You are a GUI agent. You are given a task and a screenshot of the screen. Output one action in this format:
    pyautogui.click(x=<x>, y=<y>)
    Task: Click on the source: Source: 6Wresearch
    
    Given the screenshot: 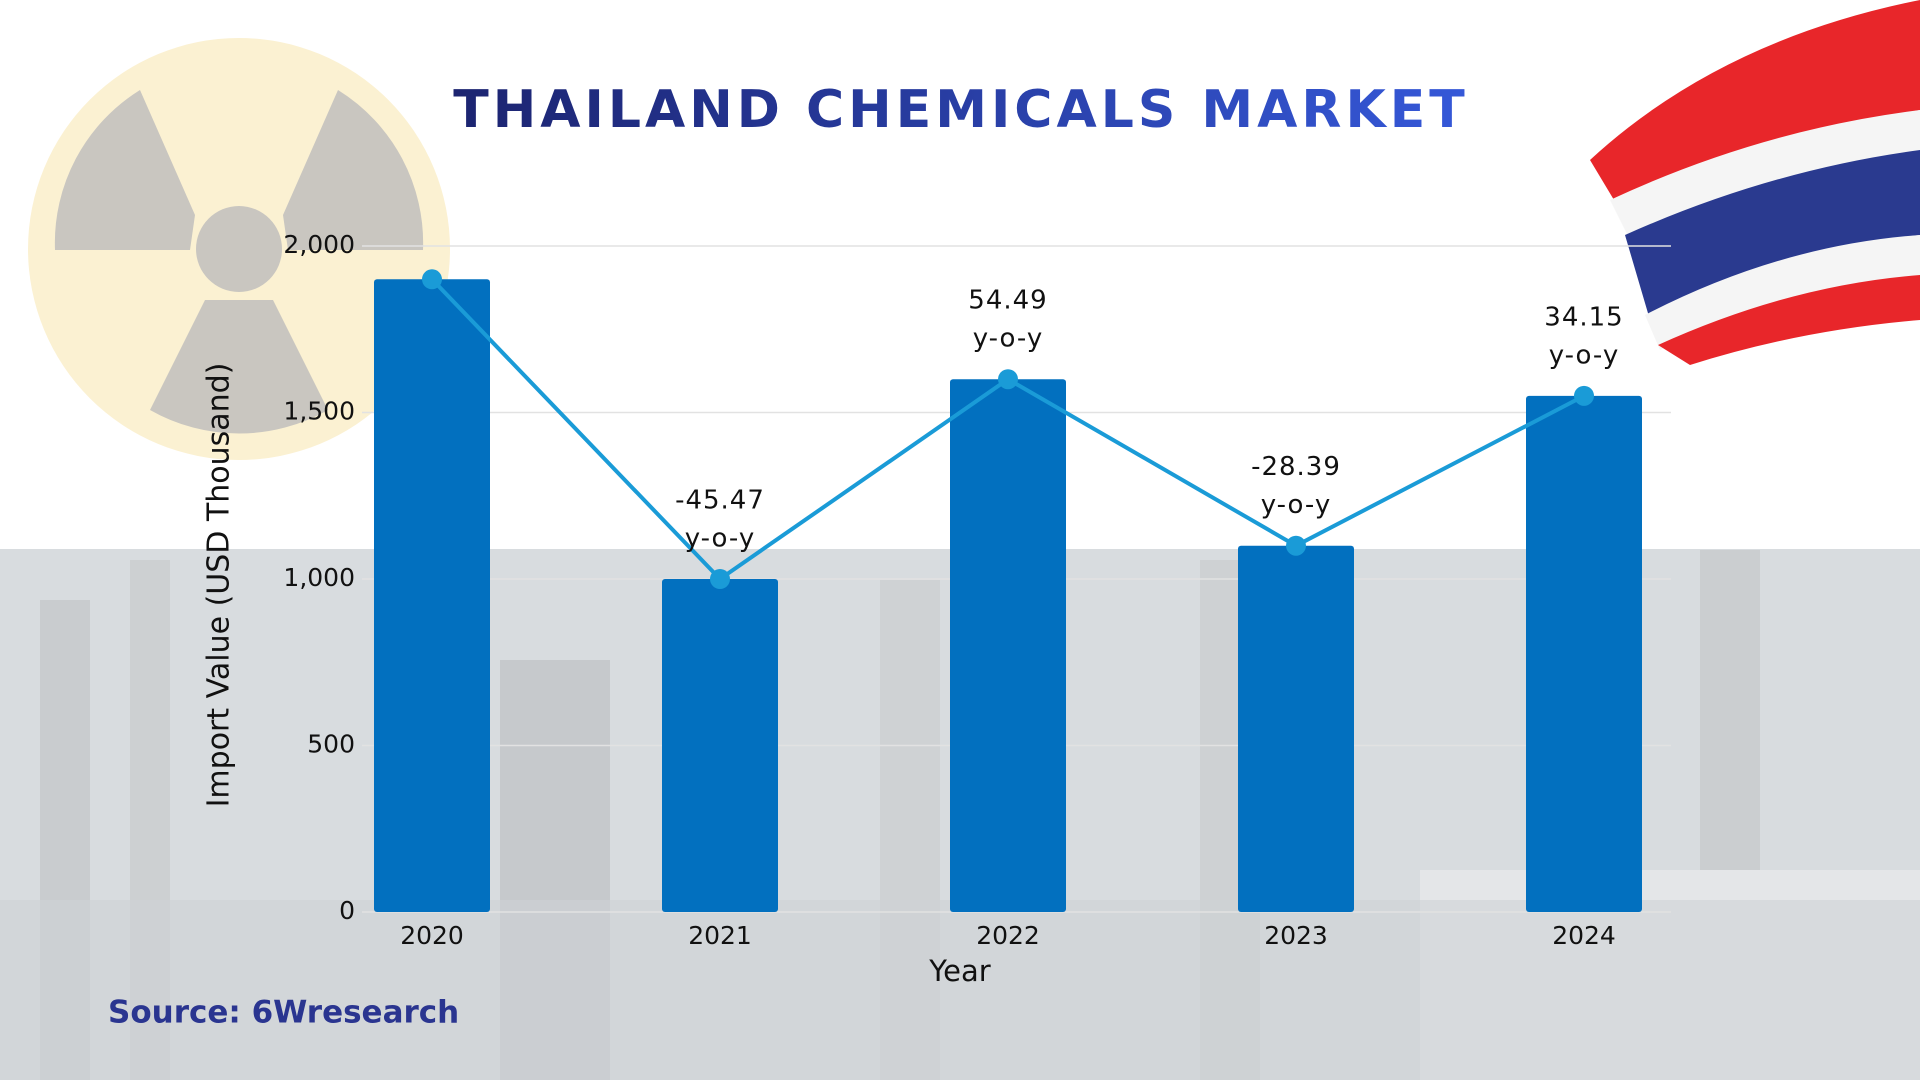 What is the action you would take?
    pyautogui.click(x=283, y=1013)
    